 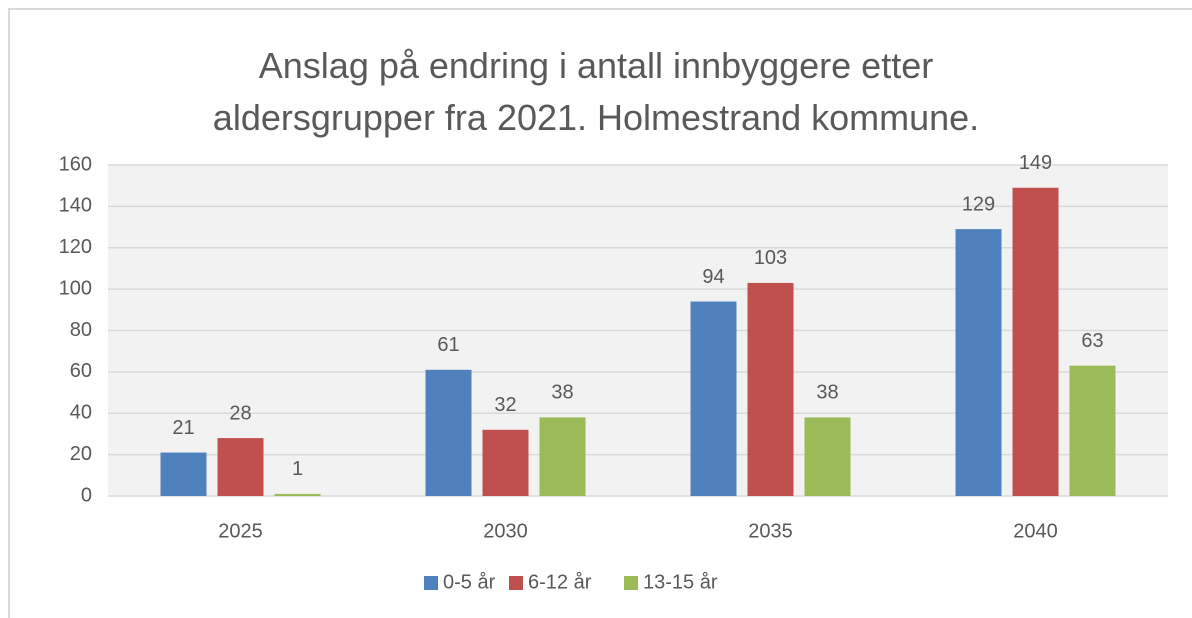 I want to click on data-label: 63, so click(x=1092, y=341).